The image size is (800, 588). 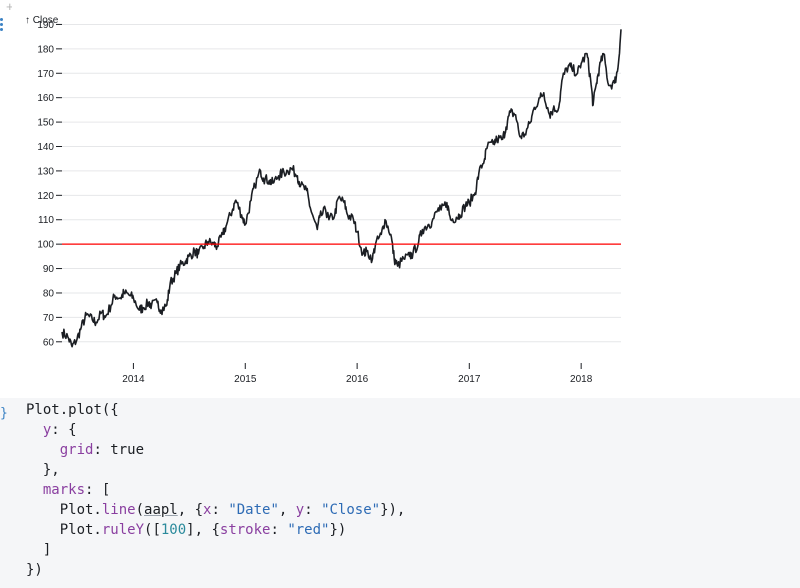 I want to click on code-token: : {, so click(x=64, y=430).